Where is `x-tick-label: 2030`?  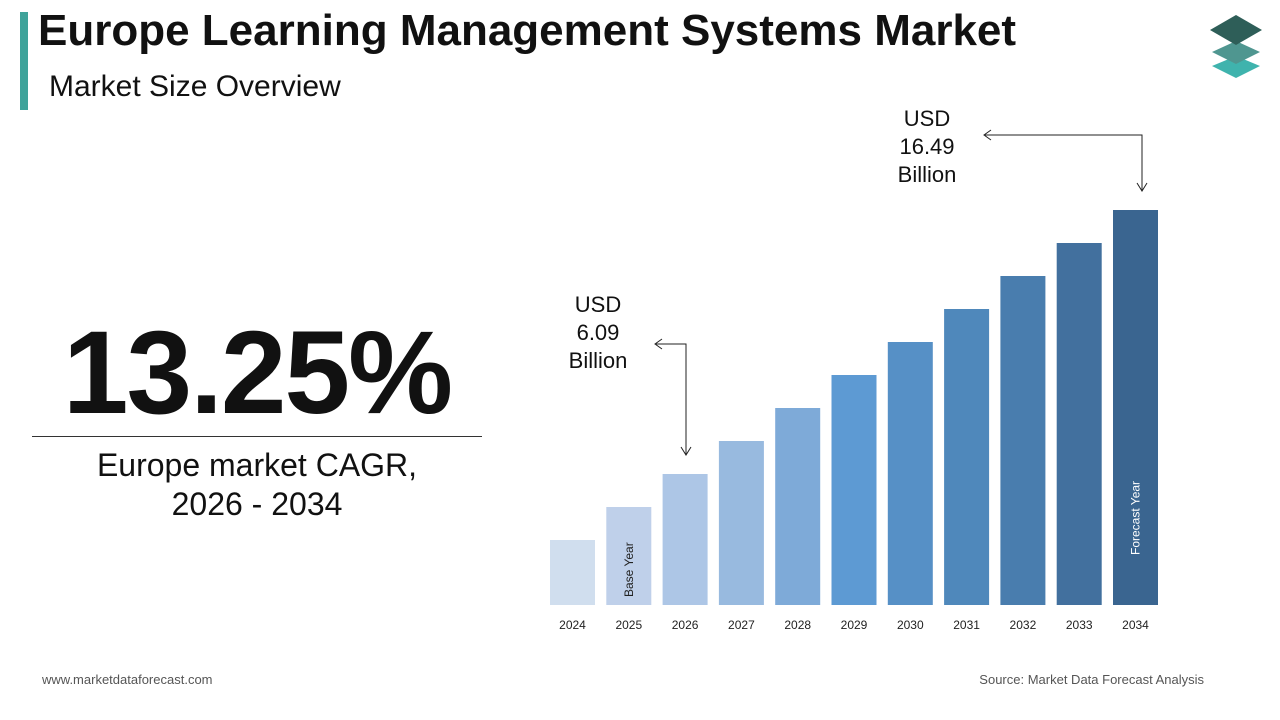 x-tick-label: 2030 is located at coordinates (910, 625).